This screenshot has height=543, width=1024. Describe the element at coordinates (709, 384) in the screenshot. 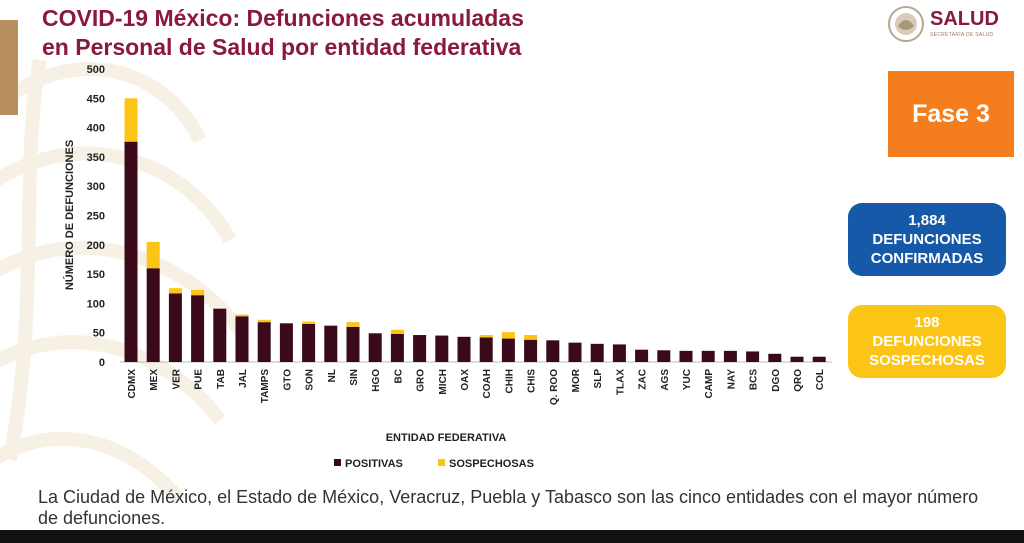

I see `x-tick-label: CAMP` at that location.